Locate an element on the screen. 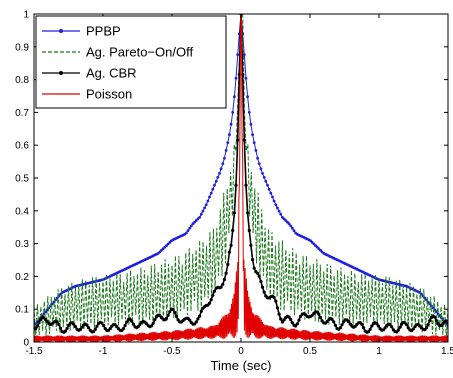 Image resolution: width=453 pixels, height=378 pixels. x-tick-label: -1.5 is located at coordinates (34, 351).